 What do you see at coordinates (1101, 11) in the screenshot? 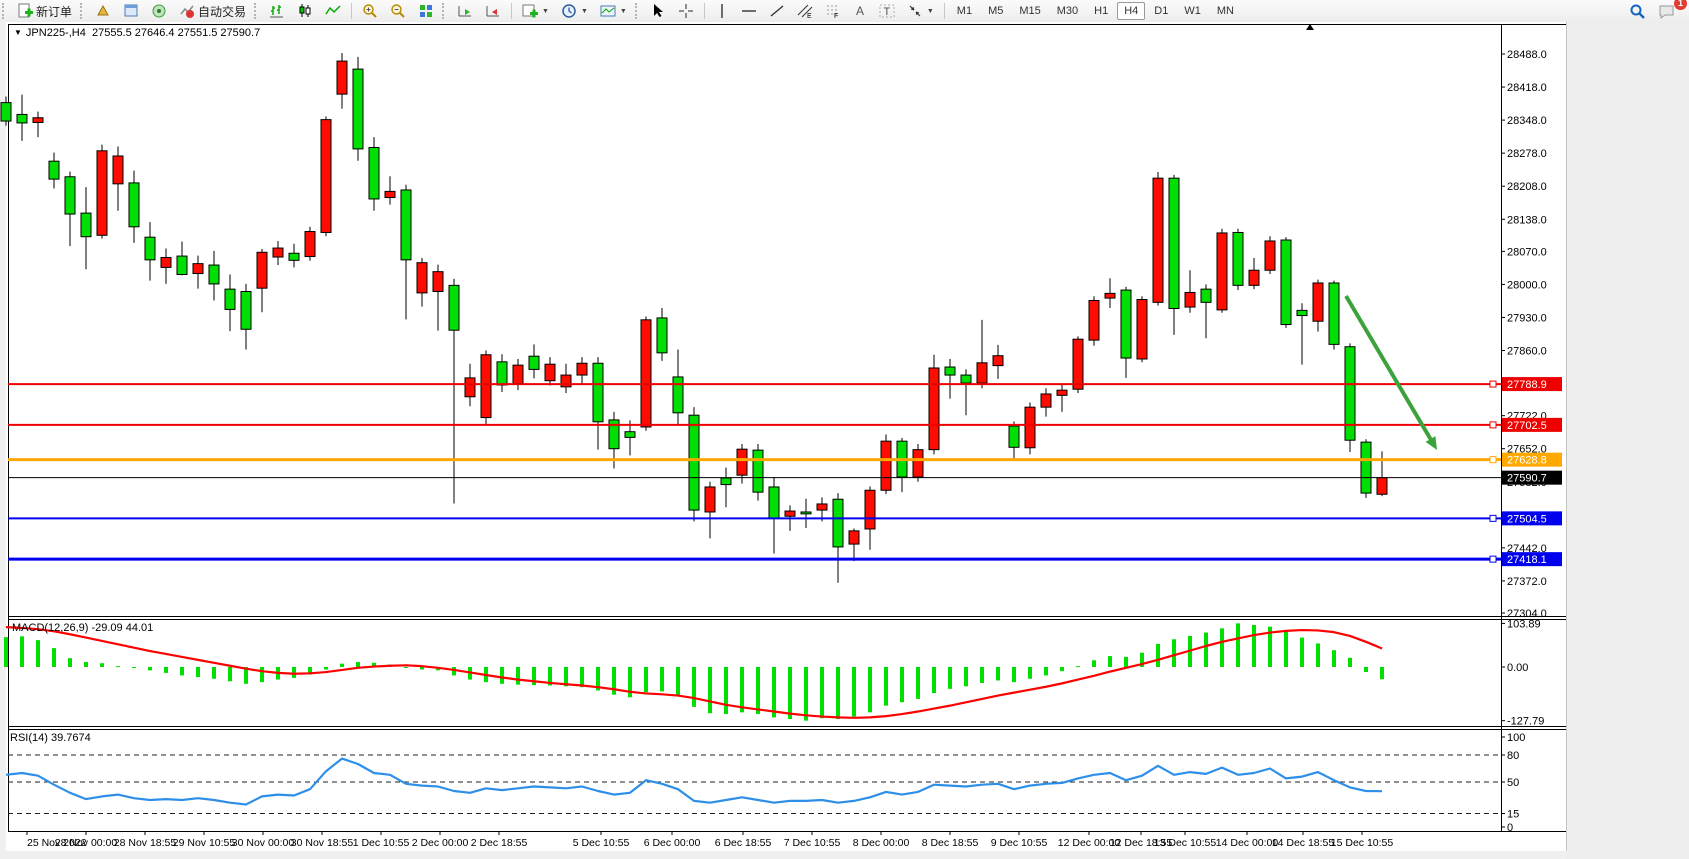
I see `timeframe-H1: H1` at bounding box center [1101, 11].